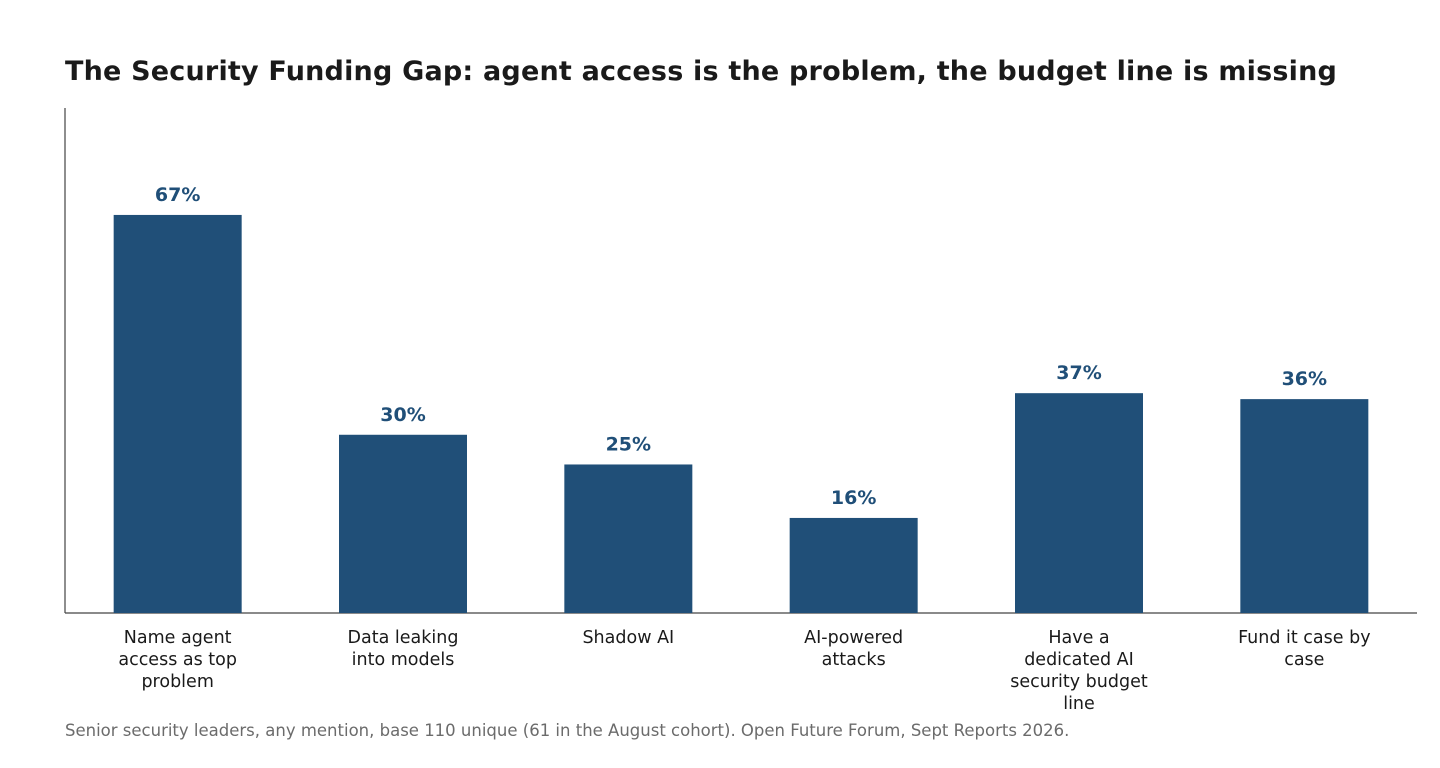  What do you see at coordinates (178, 638) in the screenshot?
I see `x-tick-label-line: Name agent` at bounding box center [178, 638].